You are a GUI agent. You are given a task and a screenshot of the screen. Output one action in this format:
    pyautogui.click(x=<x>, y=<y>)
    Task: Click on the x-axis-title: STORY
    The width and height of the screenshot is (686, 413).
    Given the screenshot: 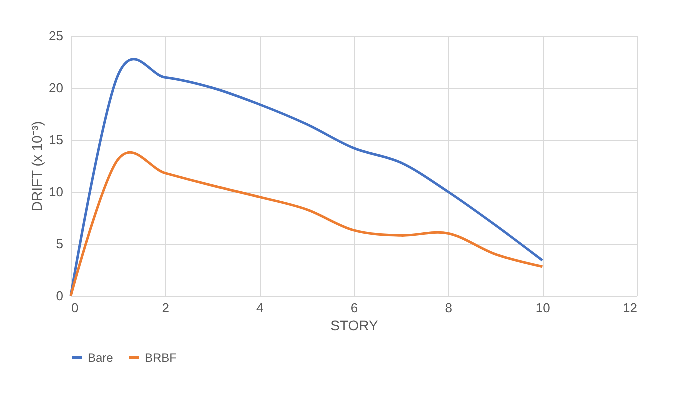 What is the action you would take?
    pyautogui.click(x=355, y=326)
    